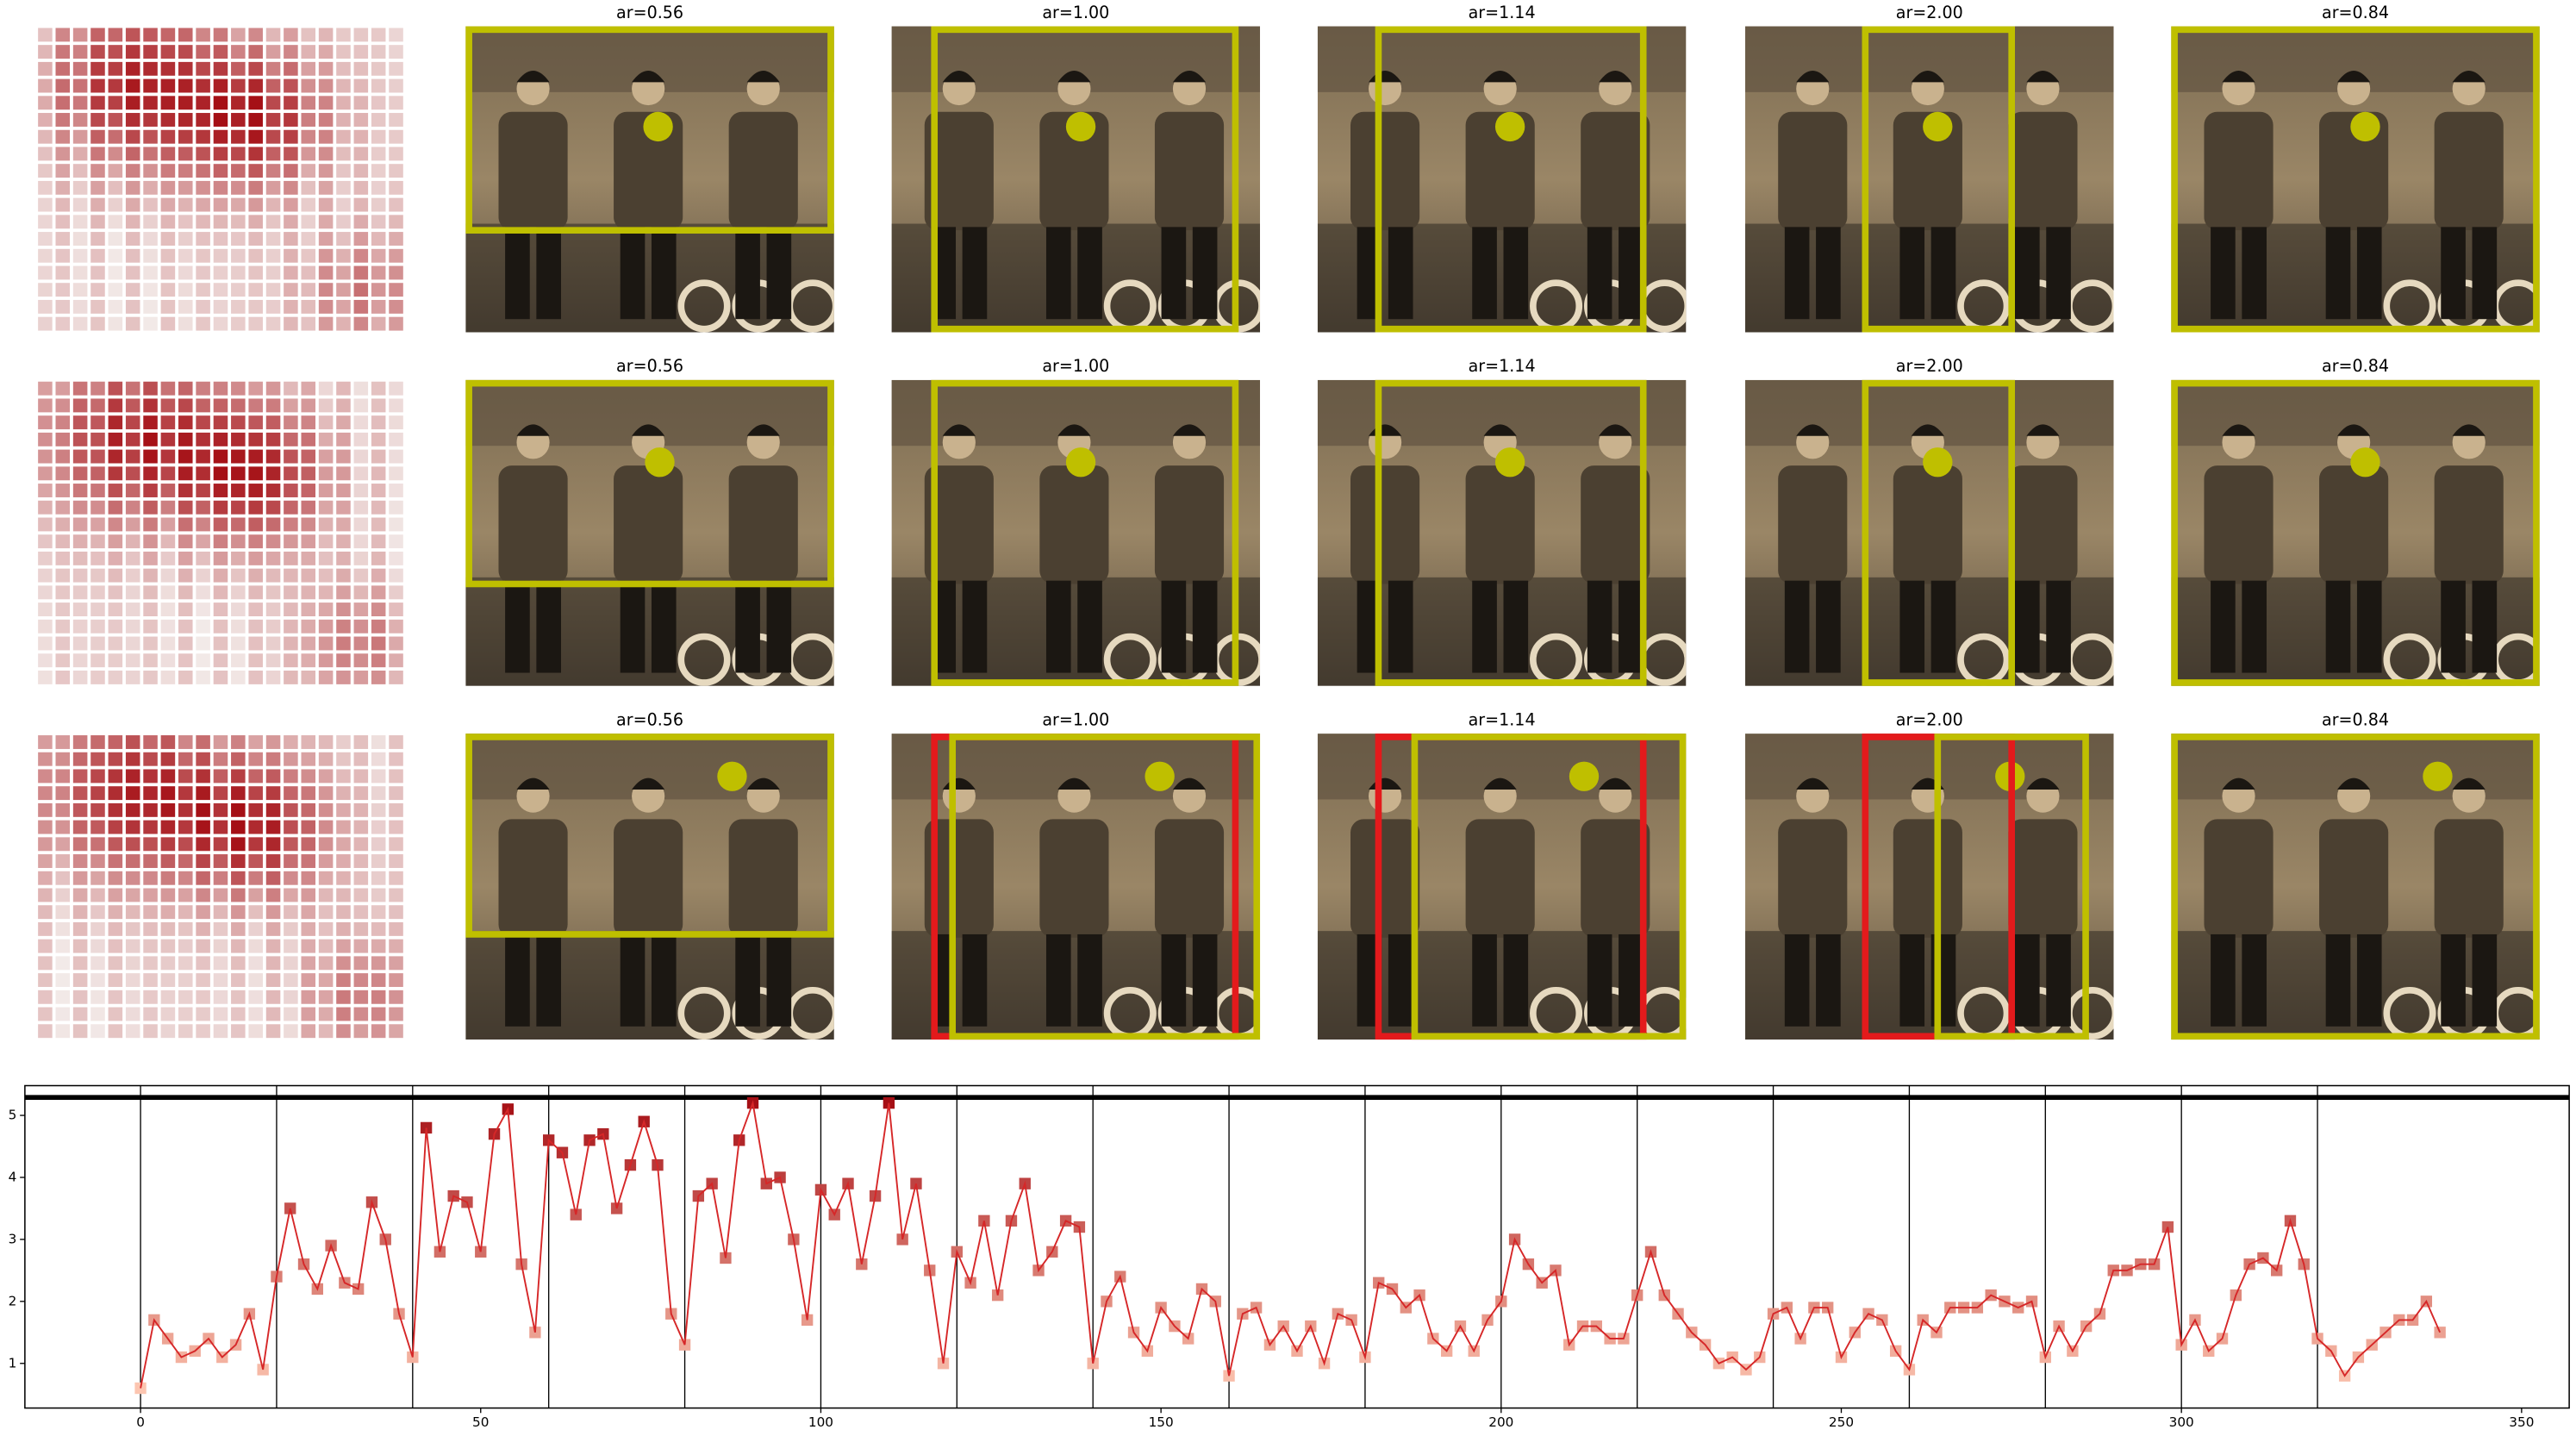 The width and height of the screenshot is (2576, 1436). Describe the element at coordinates (1075, 719) in the screenshot. I see `panel-title: ar=1.00` at that location.